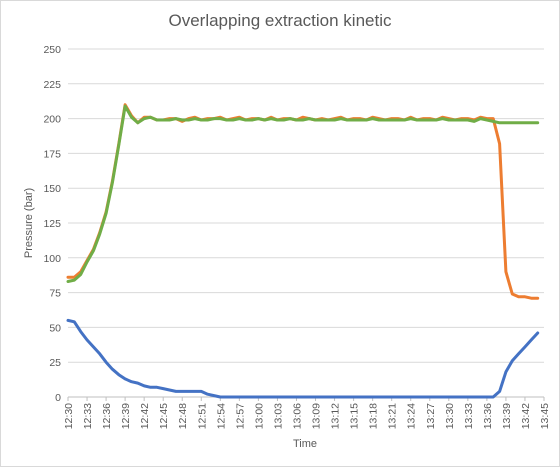 This screenshot has width=560, height=467. What do you see at coordinates (55, 294) in the screenshot?
I see `y-tick-label: 75` at bounding box center [55, 294].